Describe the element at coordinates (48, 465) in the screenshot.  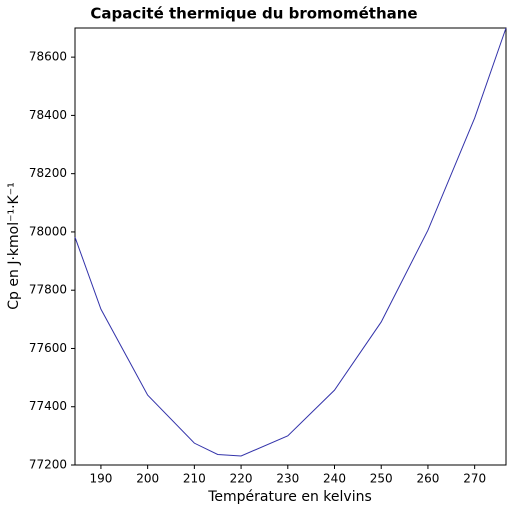
I see `y-tick-label: 77200` at that location.